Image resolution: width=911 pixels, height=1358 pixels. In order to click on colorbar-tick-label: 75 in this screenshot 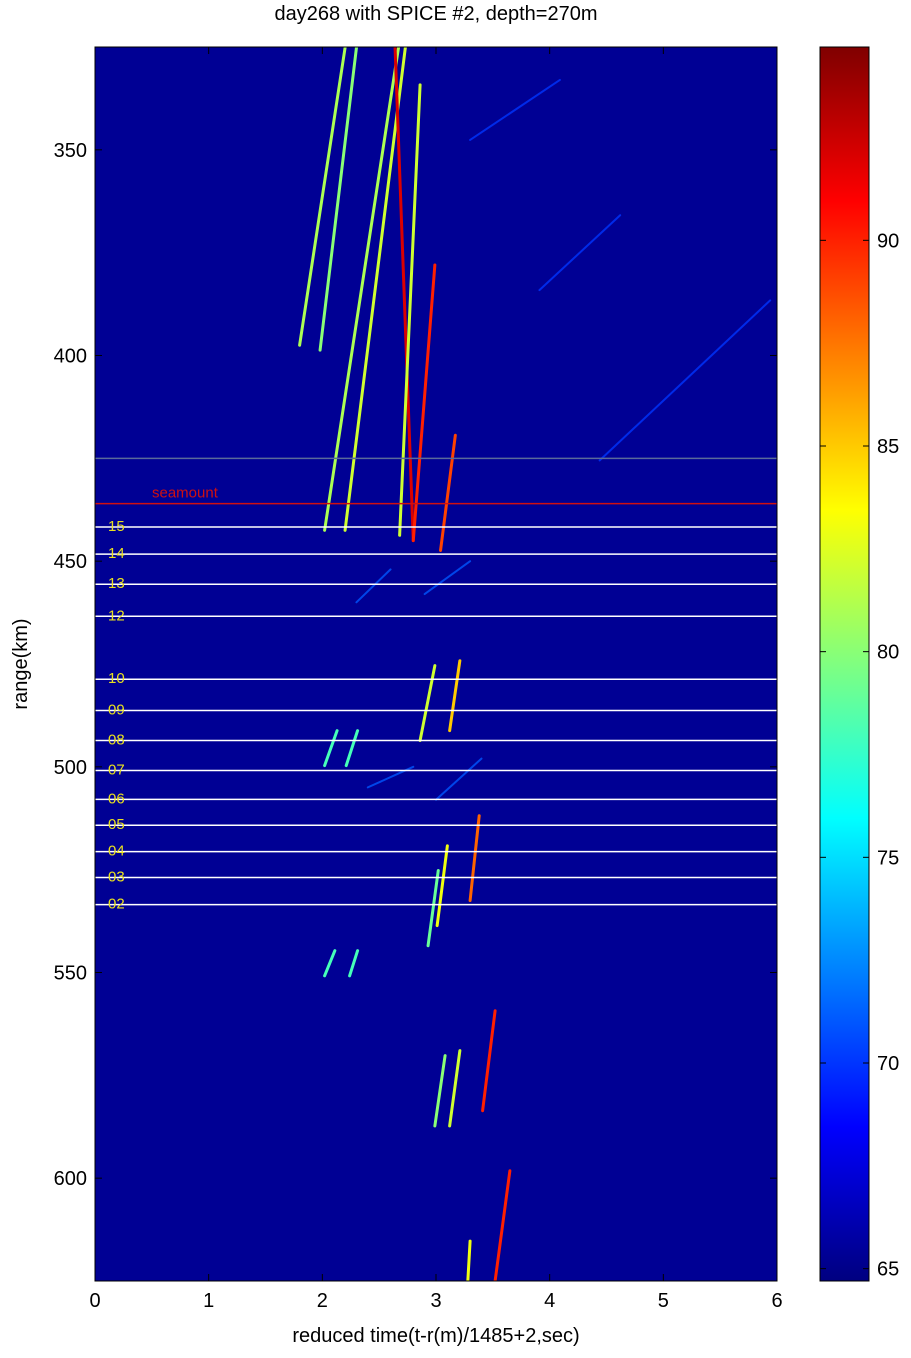, I will do `click(888, 858)`.